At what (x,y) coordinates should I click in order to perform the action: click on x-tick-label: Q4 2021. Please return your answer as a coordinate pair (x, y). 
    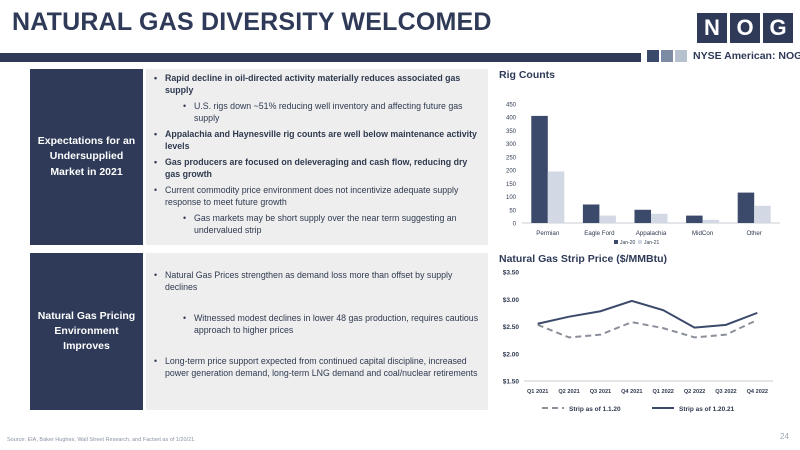
    Looking at the image, I should click on (631, 392).